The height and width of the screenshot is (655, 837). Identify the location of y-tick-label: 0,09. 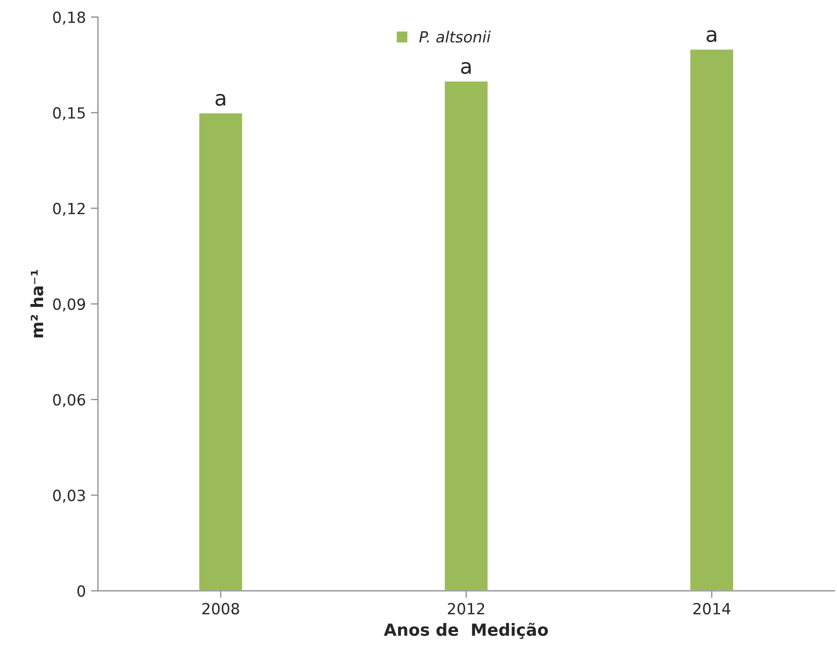
(69, 305).